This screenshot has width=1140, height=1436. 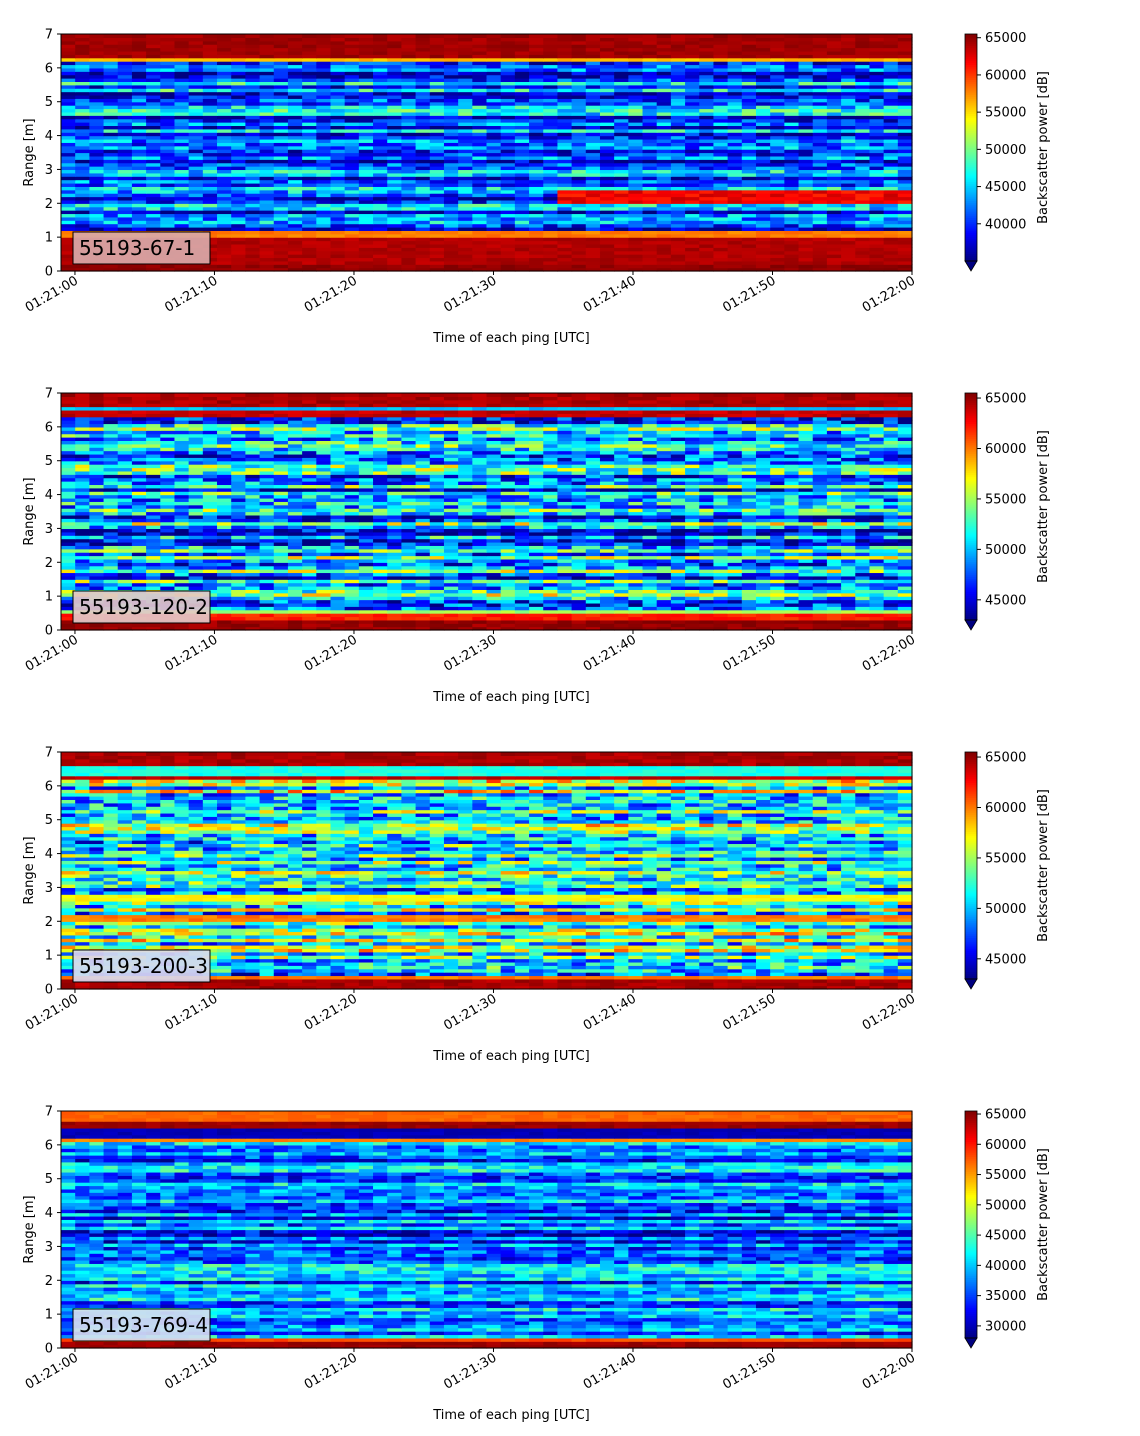 What do you see at coordinates (1005, 75) in the screenshot?
I see `colorbar-tick-label: 60000` at bounding box center [1005, 75].